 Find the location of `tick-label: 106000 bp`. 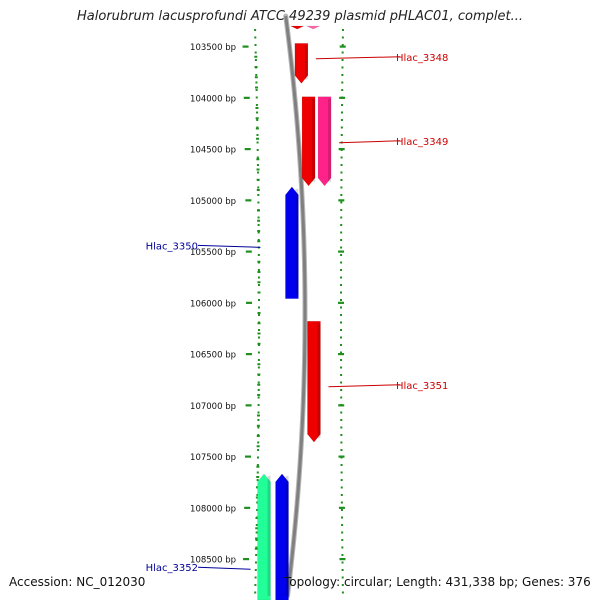

tick-label: 106000 bp is located at coordinates (213, 304).